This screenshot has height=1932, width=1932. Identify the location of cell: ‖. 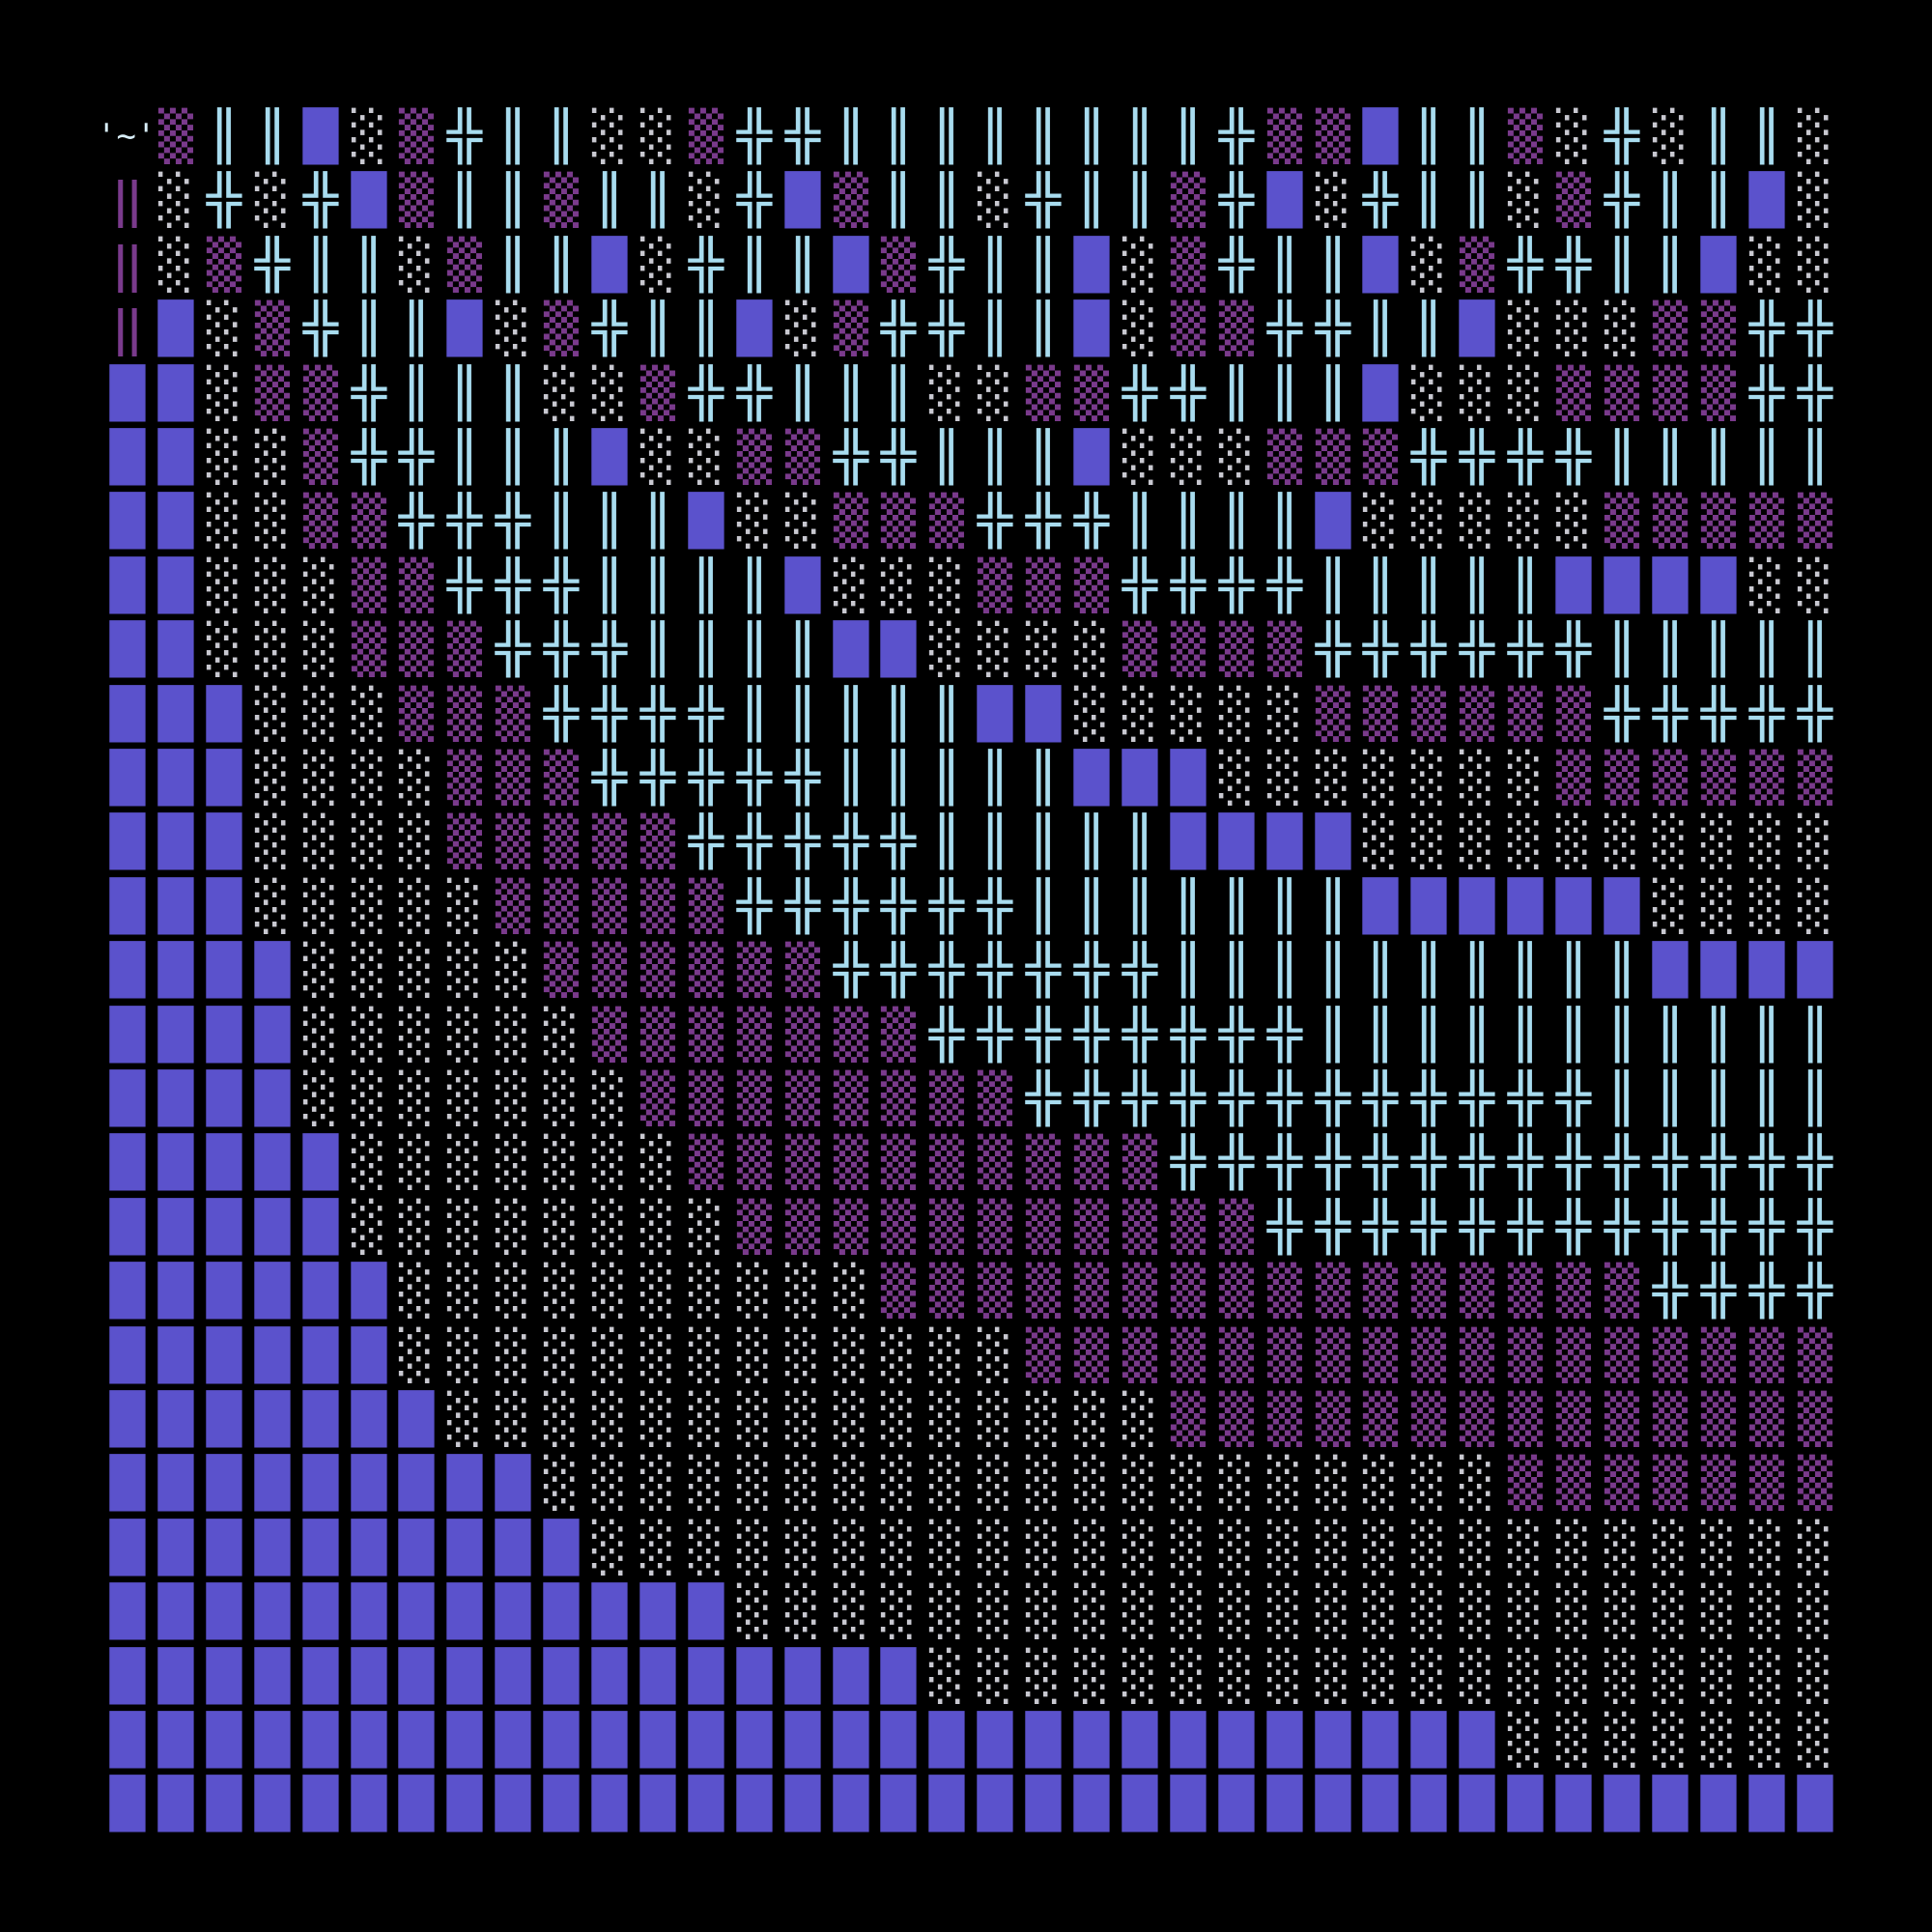
(127, 328).